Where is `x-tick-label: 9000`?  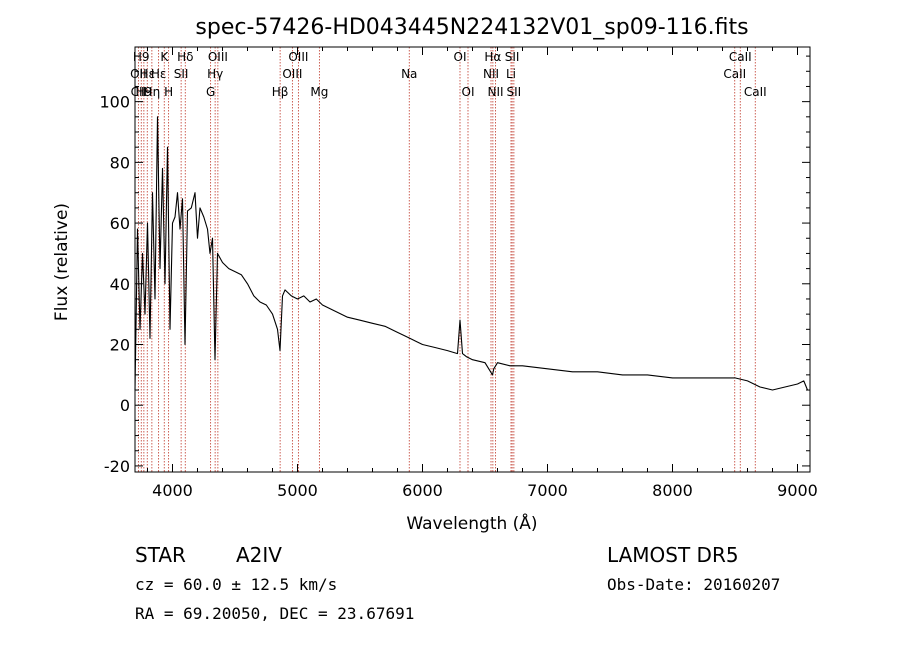 x-tick-label: 9000 is located at coordinates (797, 490).